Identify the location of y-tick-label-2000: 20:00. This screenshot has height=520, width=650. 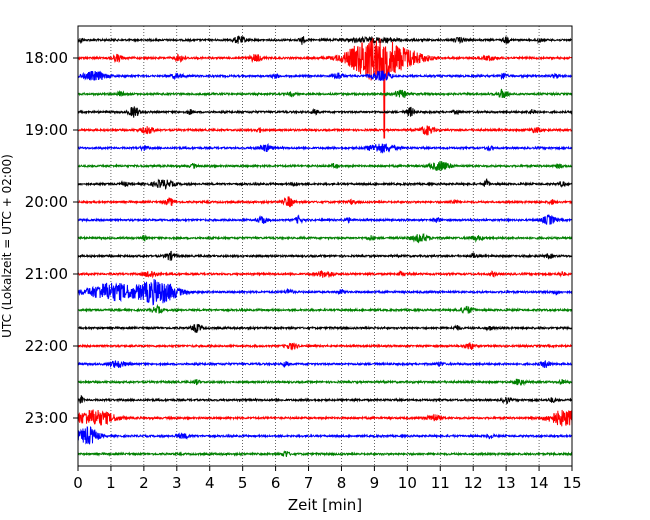
(46, 202).